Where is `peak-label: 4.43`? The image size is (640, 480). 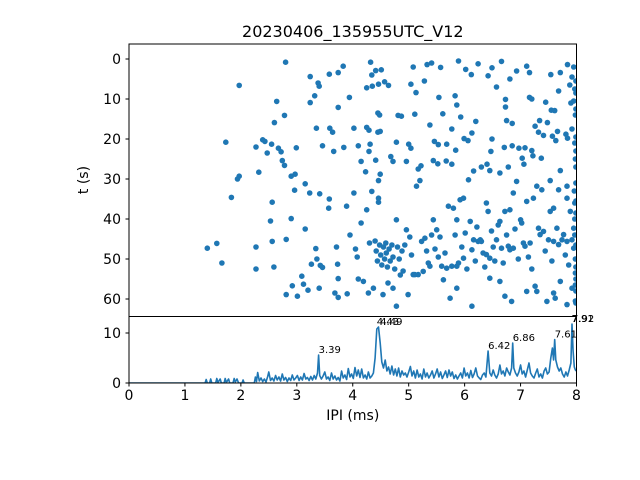 peak-label: 4.43 is located at coordinates (388, 322).